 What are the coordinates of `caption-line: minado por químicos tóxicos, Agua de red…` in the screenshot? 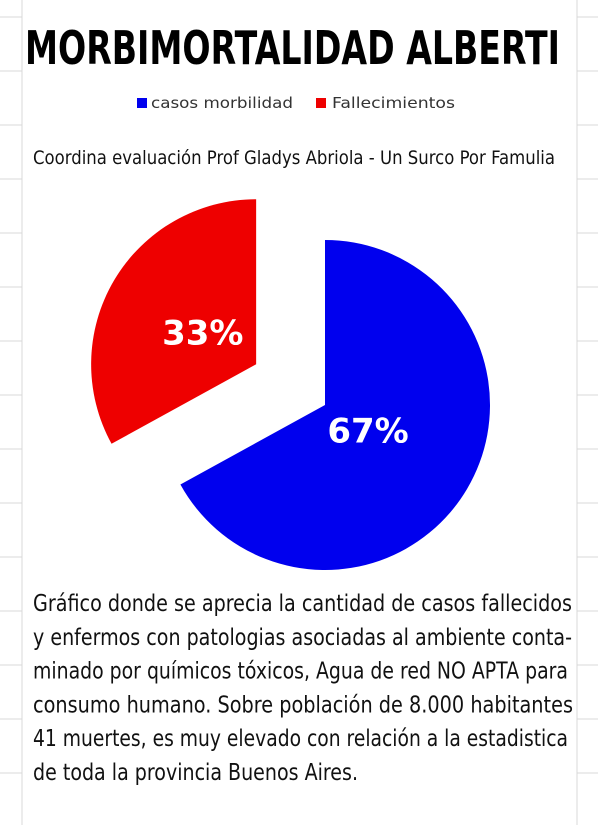 It's located at (300, 672).